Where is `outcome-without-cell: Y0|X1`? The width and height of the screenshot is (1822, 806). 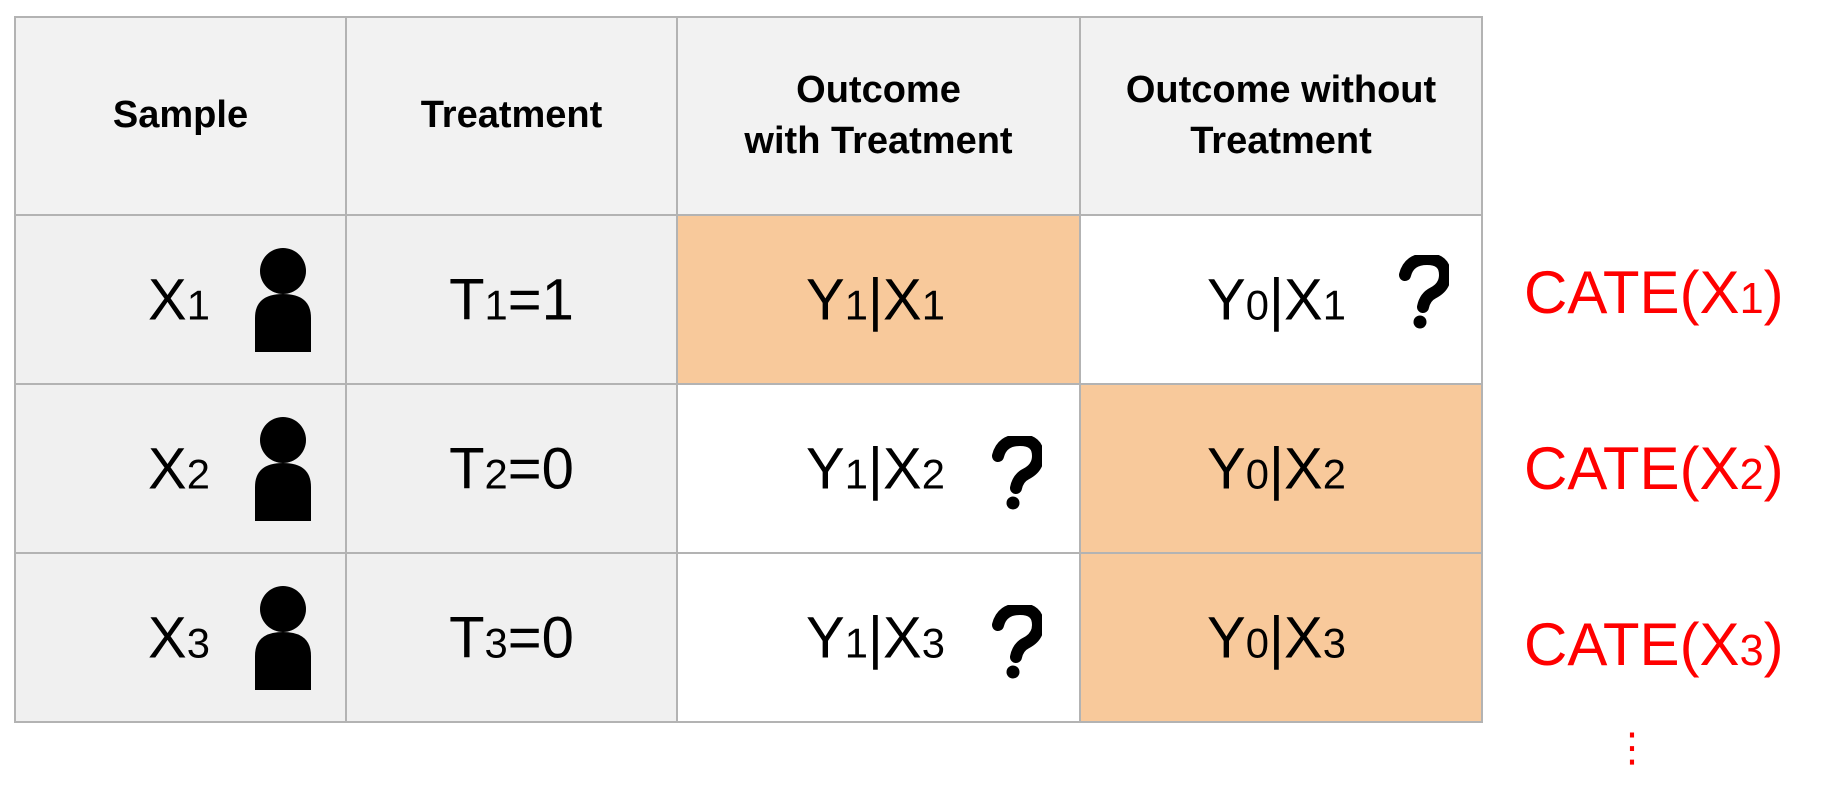
outcome-without-cell: Y0|X1 is located at coordinates (1281, 299).